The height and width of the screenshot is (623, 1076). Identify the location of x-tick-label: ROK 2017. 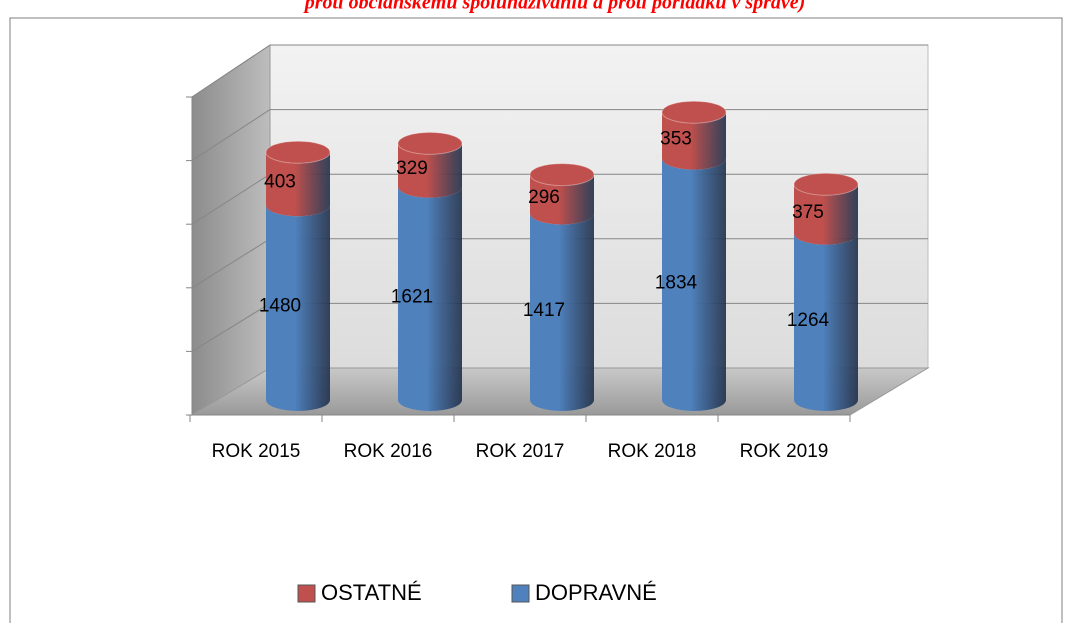
(520, 451).